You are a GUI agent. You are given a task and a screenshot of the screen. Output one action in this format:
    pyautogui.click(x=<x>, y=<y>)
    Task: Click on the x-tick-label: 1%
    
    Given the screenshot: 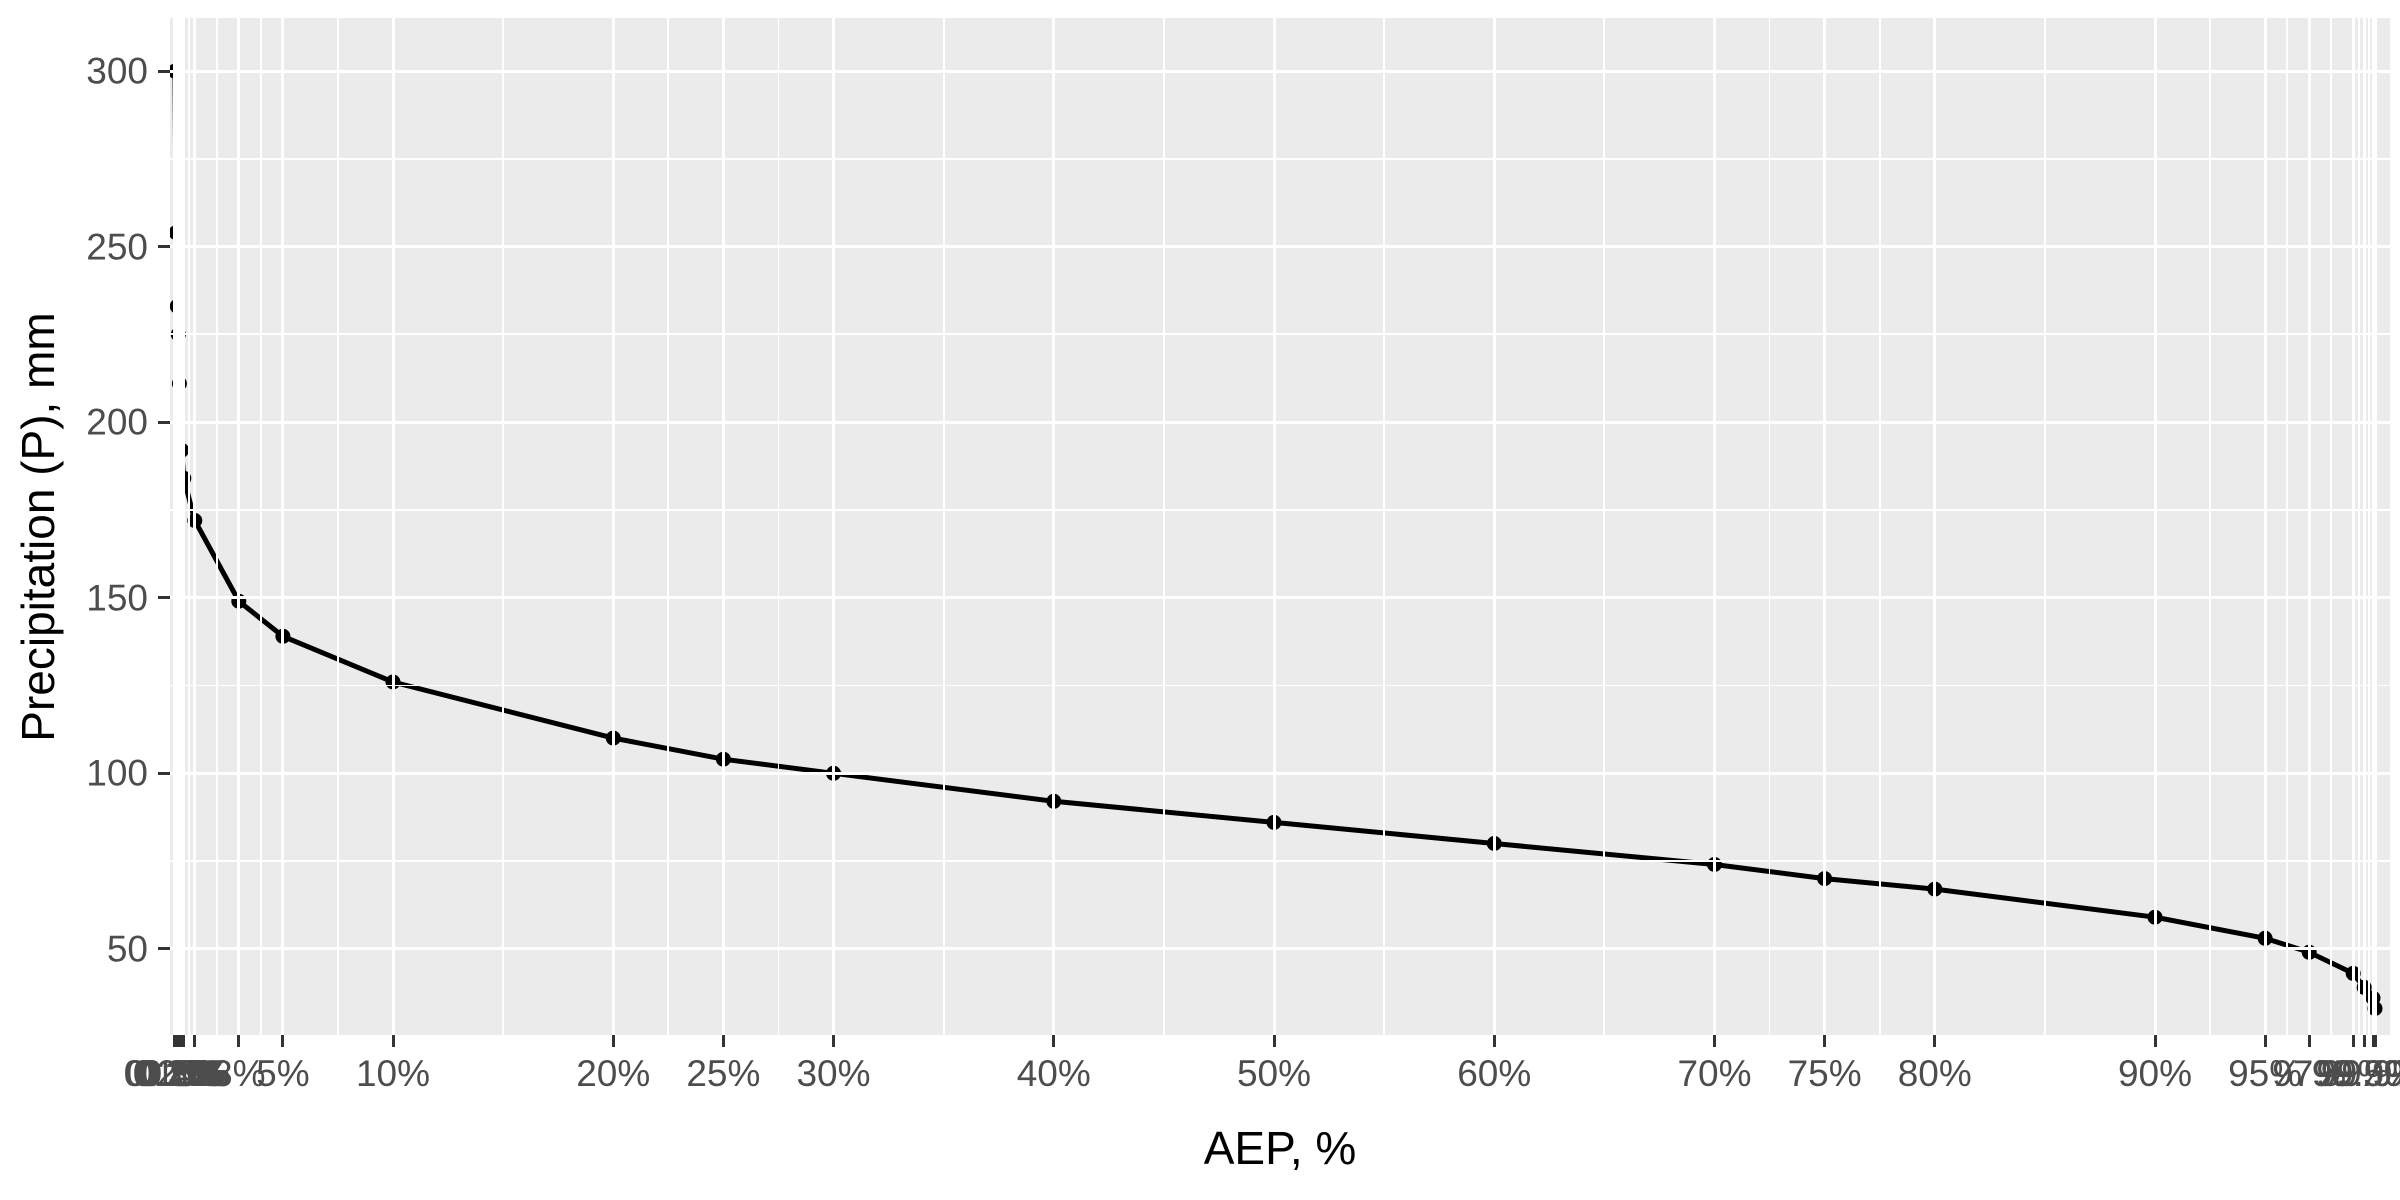 What is the action you would take?
    pyautogui.click(x=195, y=1073)
    